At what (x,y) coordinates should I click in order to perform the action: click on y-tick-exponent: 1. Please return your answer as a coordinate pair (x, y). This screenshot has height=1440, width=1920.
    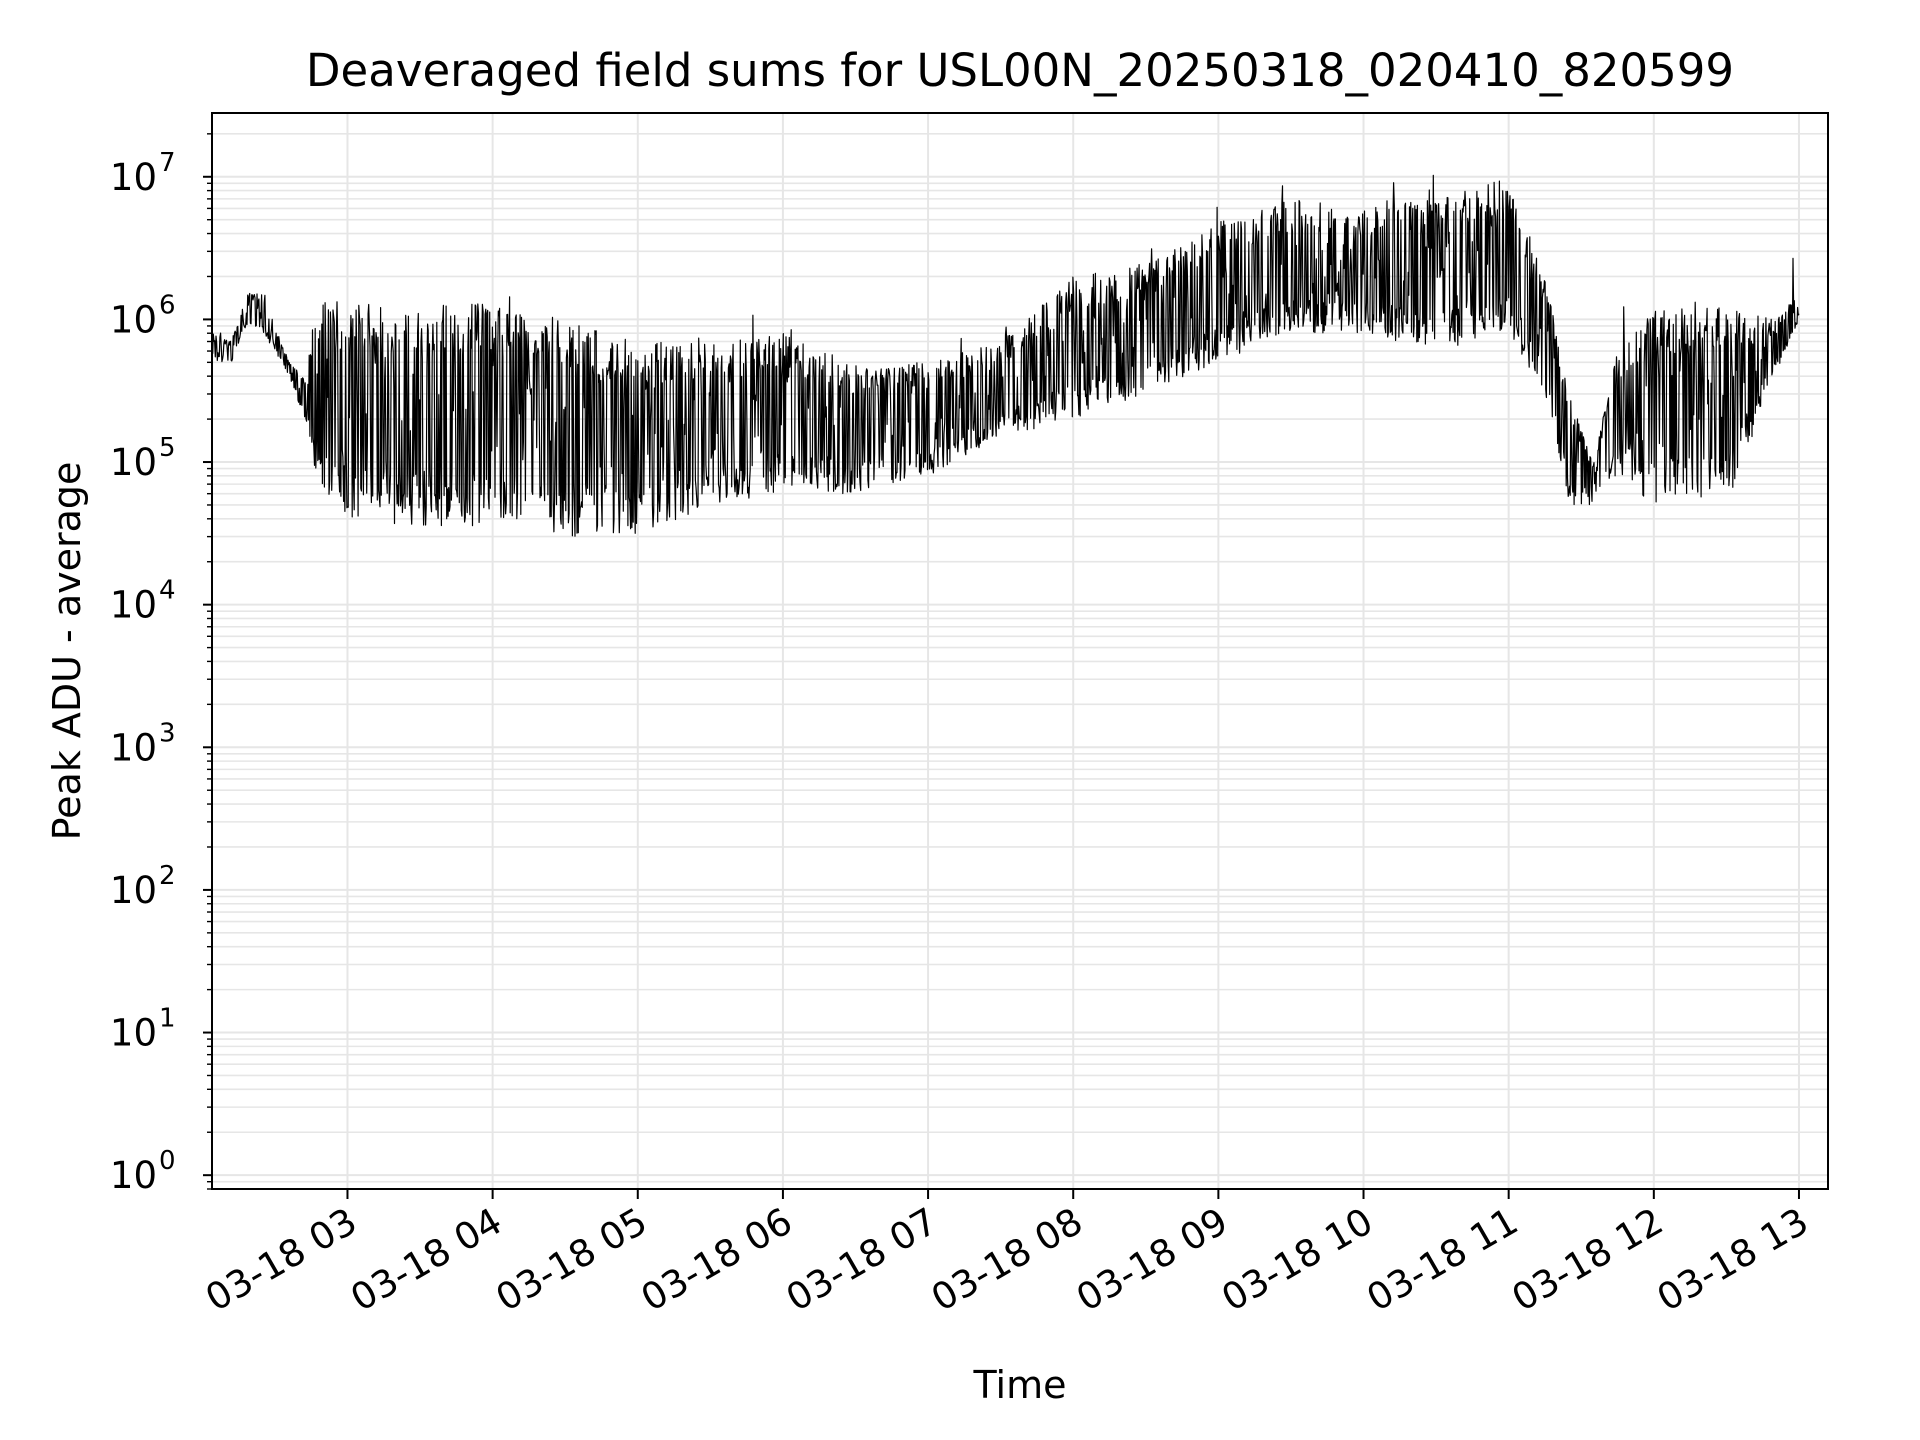
    Looking at the image, I should click on (167, 1019).